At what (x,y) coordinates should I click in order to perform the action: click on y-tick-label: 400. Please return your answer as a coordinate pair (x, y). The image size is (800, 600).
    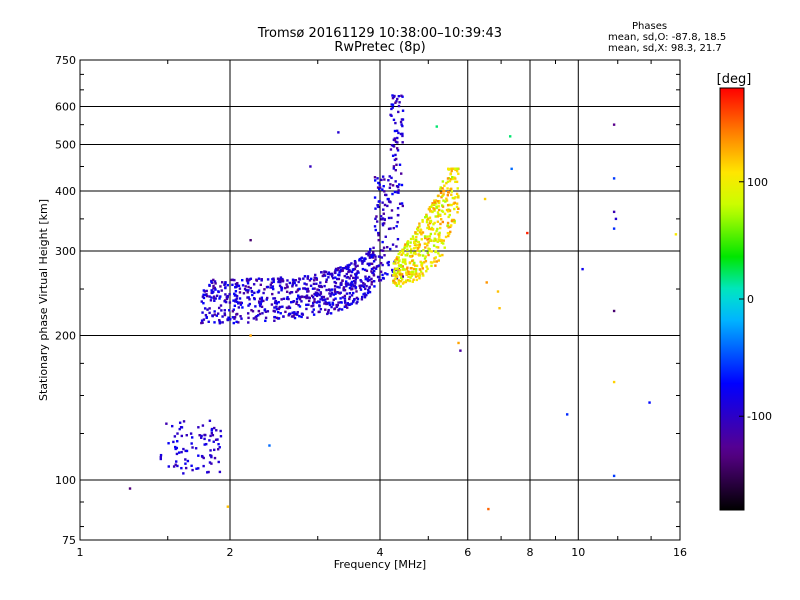
    Looking at the image, I should click on (65, 191).